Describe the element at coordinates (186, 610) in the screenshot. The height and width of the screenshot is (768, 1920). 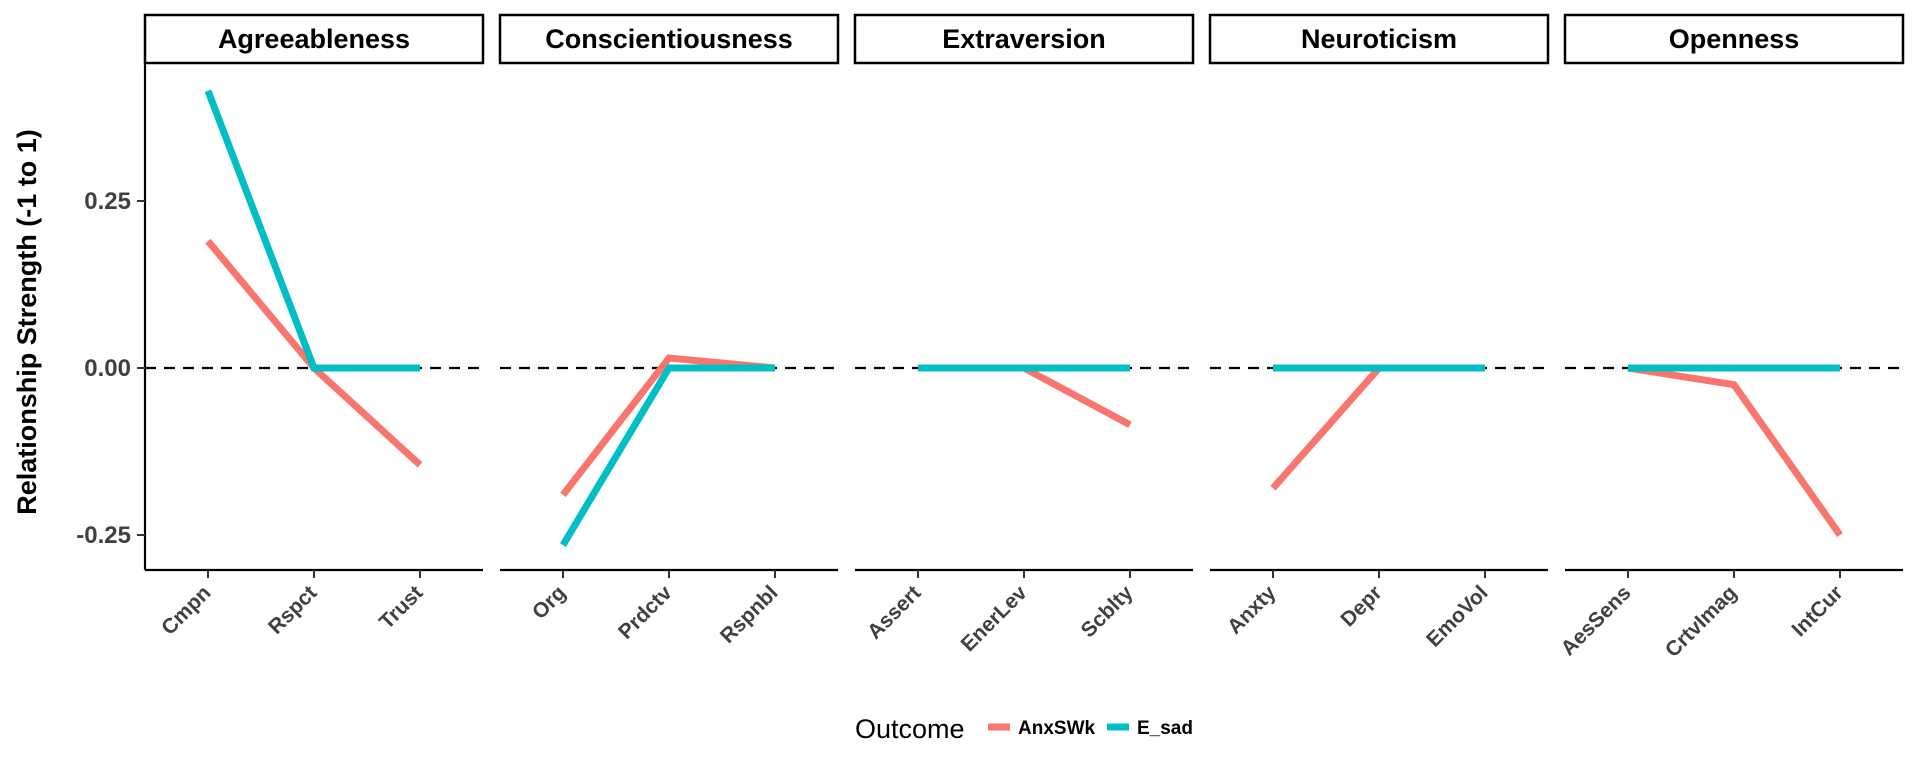
I see `x-tick-label: Cmpn` at that location.